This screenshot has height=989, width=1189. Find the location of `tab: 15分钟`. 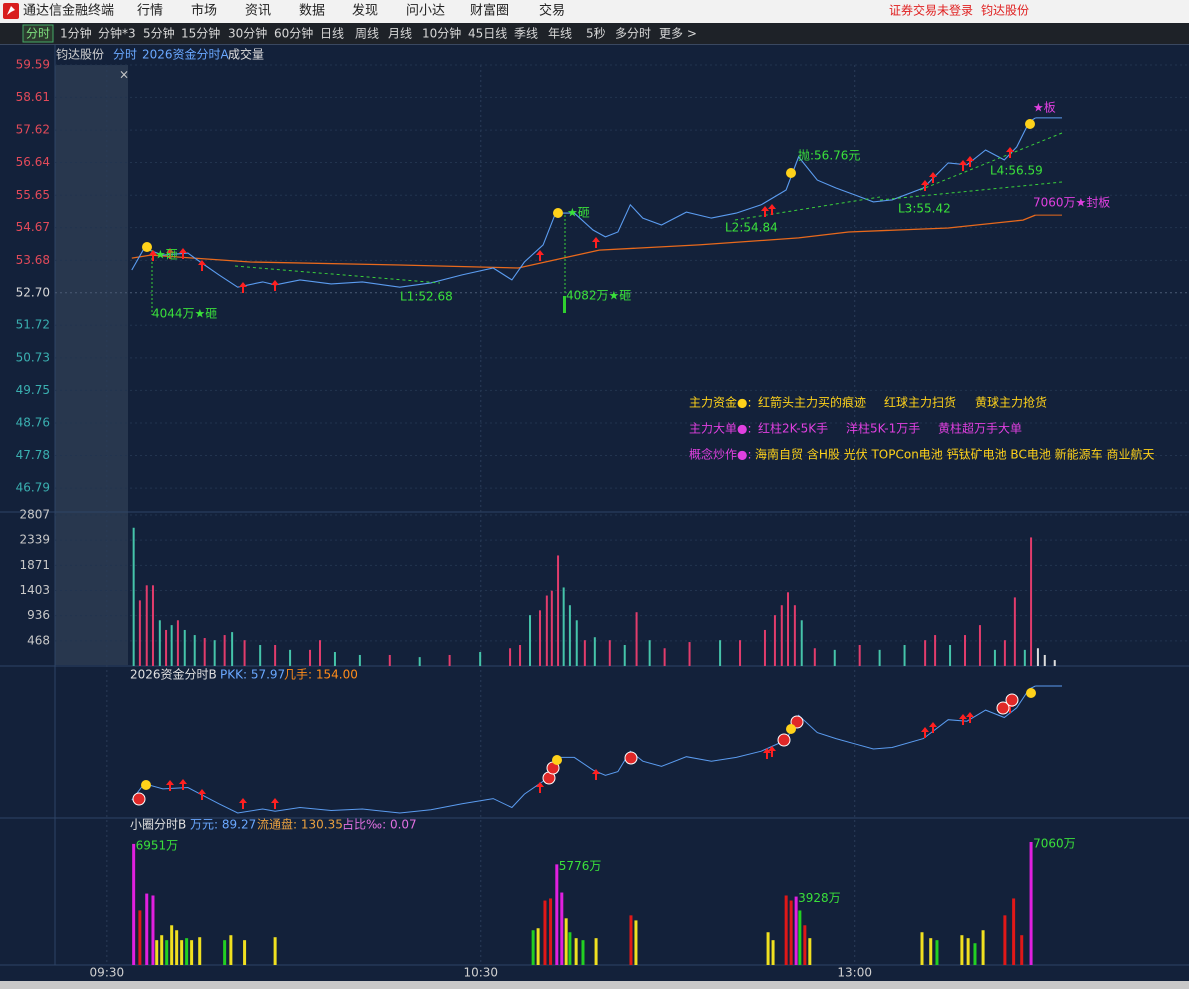

tab: 15分钟 is located at coordinates (200, 33).